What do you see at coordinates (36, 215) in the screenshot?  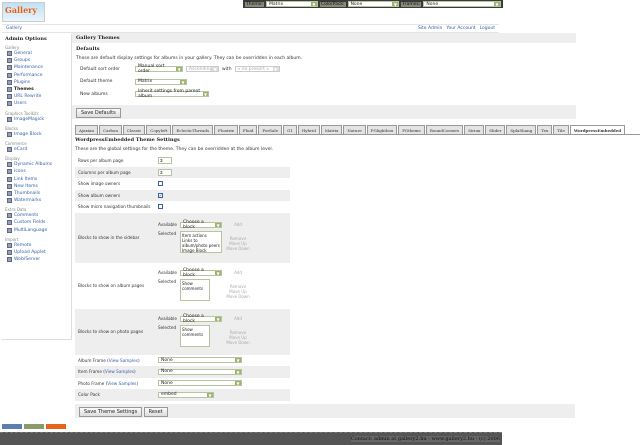 I see `sidebar-item-comments: Comments` at bounding box center [36, 215].